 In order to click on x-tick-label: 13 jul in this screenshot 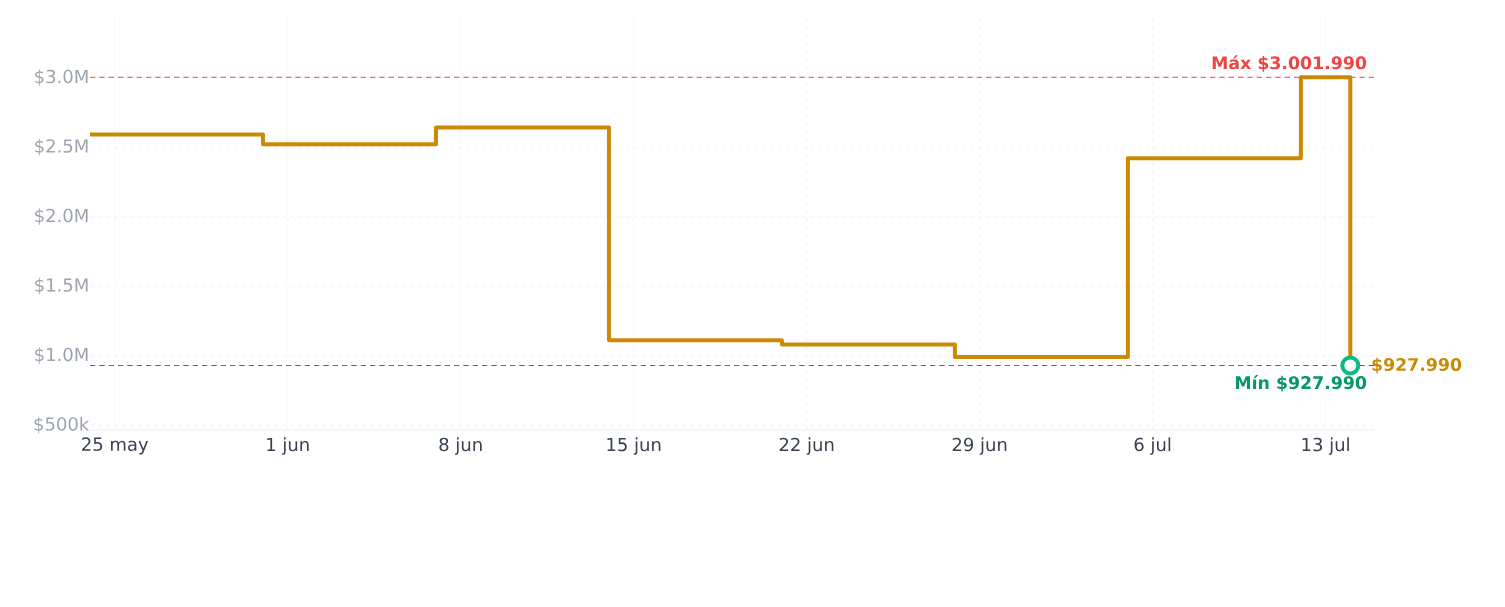, I will do `click(1325, 446)`.